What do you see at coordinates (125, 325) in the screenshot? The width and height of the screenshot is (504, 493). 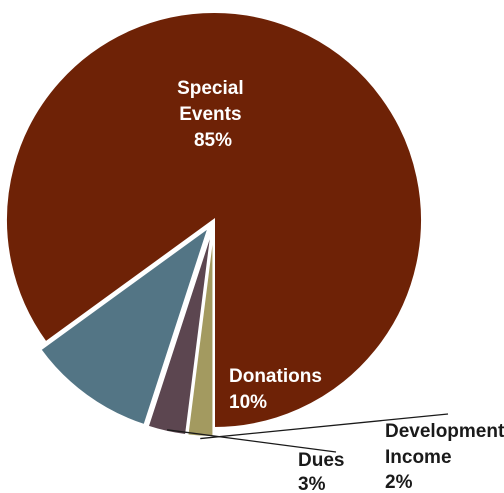 I see `pie-slice-donations` at bounding box center [125, 325].